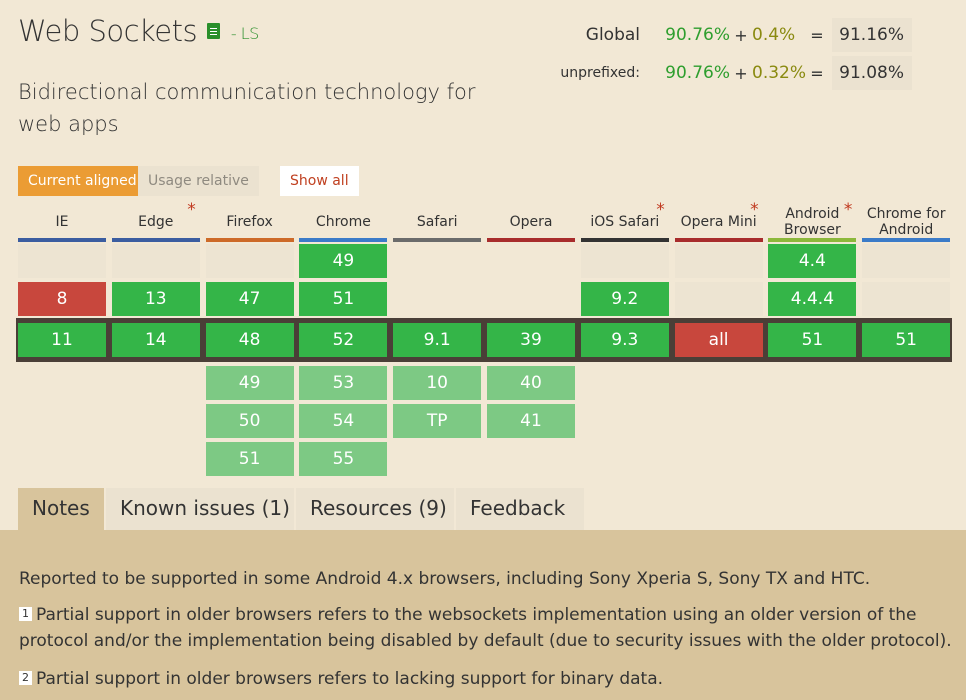 The image size is (966, 700). I want to click on browser-header-android-browser: Android Browser *, so click(812, 221).